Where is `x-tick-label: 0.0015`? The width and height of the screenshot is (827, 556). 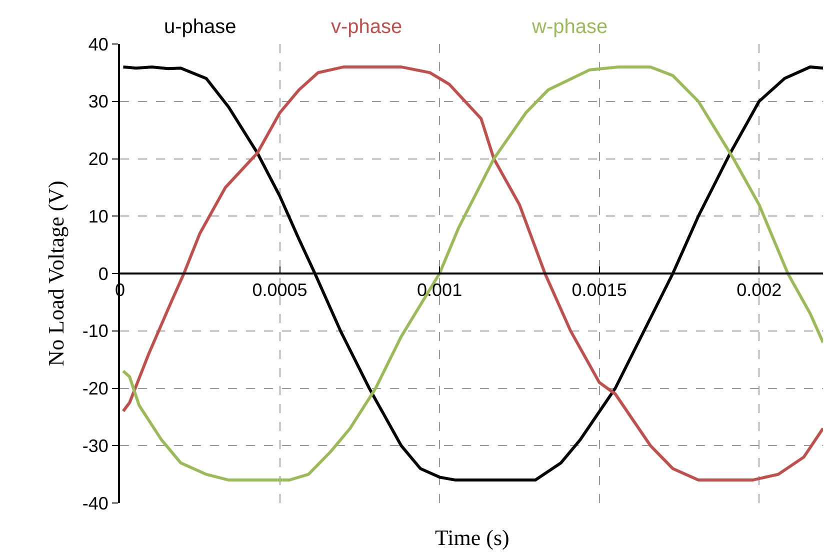 x-tick-label: 0.0015 is located at coordinates (599, 290).